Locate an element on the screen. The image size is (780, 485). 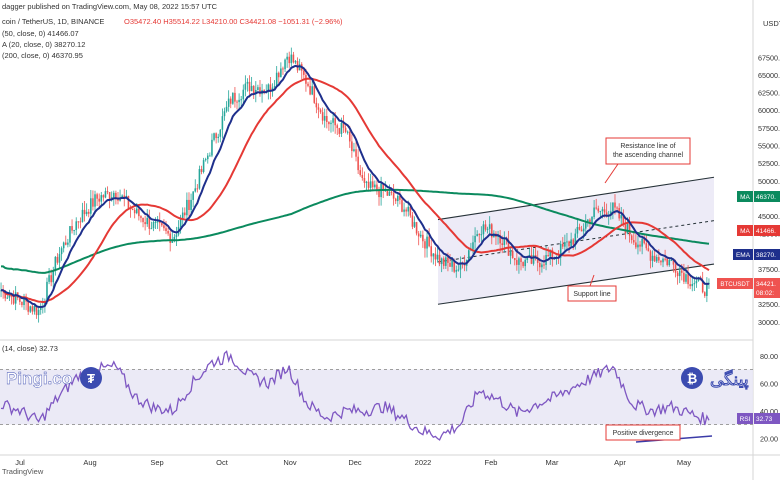
price-tick-label: 45000.00 is located at coordinates (769, 216).